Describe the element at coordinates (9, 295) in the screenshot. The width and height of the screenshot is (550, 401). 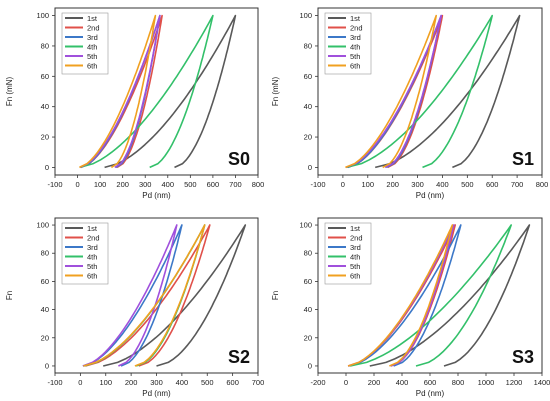
I see `y-axis-label: Fn` at that location.